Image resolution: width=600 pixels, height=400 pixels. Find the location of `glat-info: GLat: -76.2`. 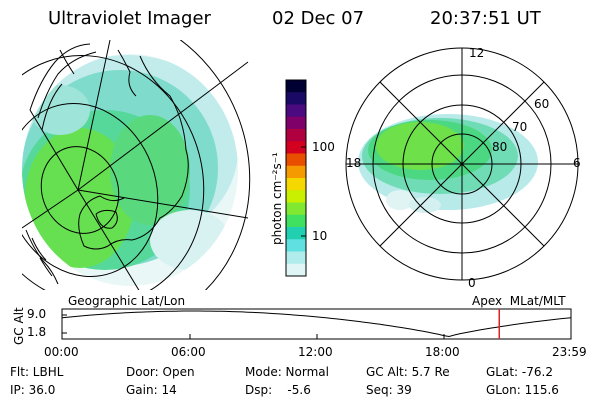

glat-info: GLat: -76.2 is located at coordinates (519, 372).